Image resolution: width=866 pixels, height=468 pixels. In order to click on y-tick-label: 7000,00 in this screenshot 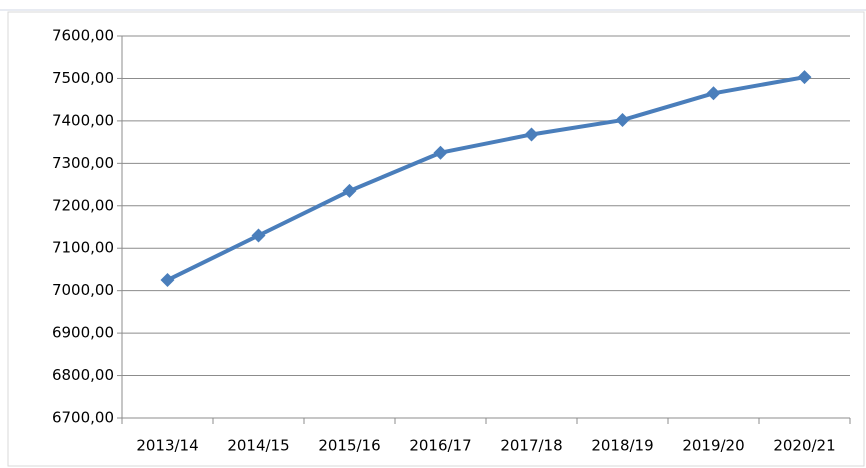, I will do `click(83, 290)`.